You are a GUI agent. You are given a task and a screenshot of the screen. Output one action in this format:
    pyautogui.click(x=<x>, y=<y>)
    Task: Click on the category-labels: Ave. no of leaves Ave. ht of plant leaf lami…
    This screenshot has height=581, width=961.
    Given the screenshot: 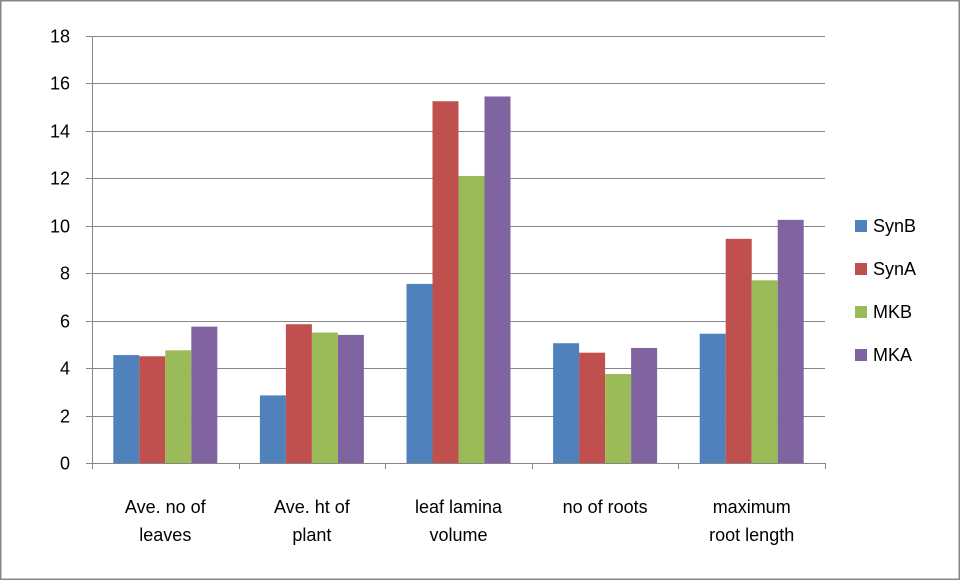 What is the action you would take?
    pyautogui.click(x=459, y=521)
    